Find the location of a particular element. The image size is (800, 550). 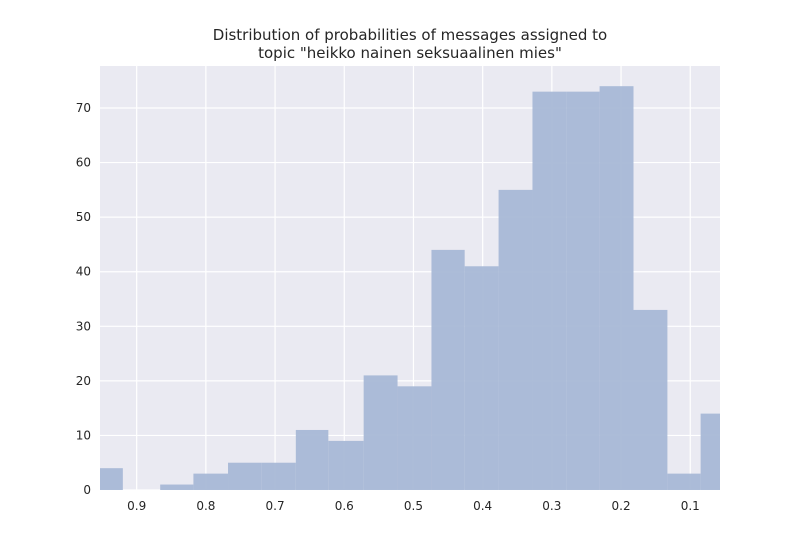

y-tick-label: 60 is located at coordinates (83, 163).